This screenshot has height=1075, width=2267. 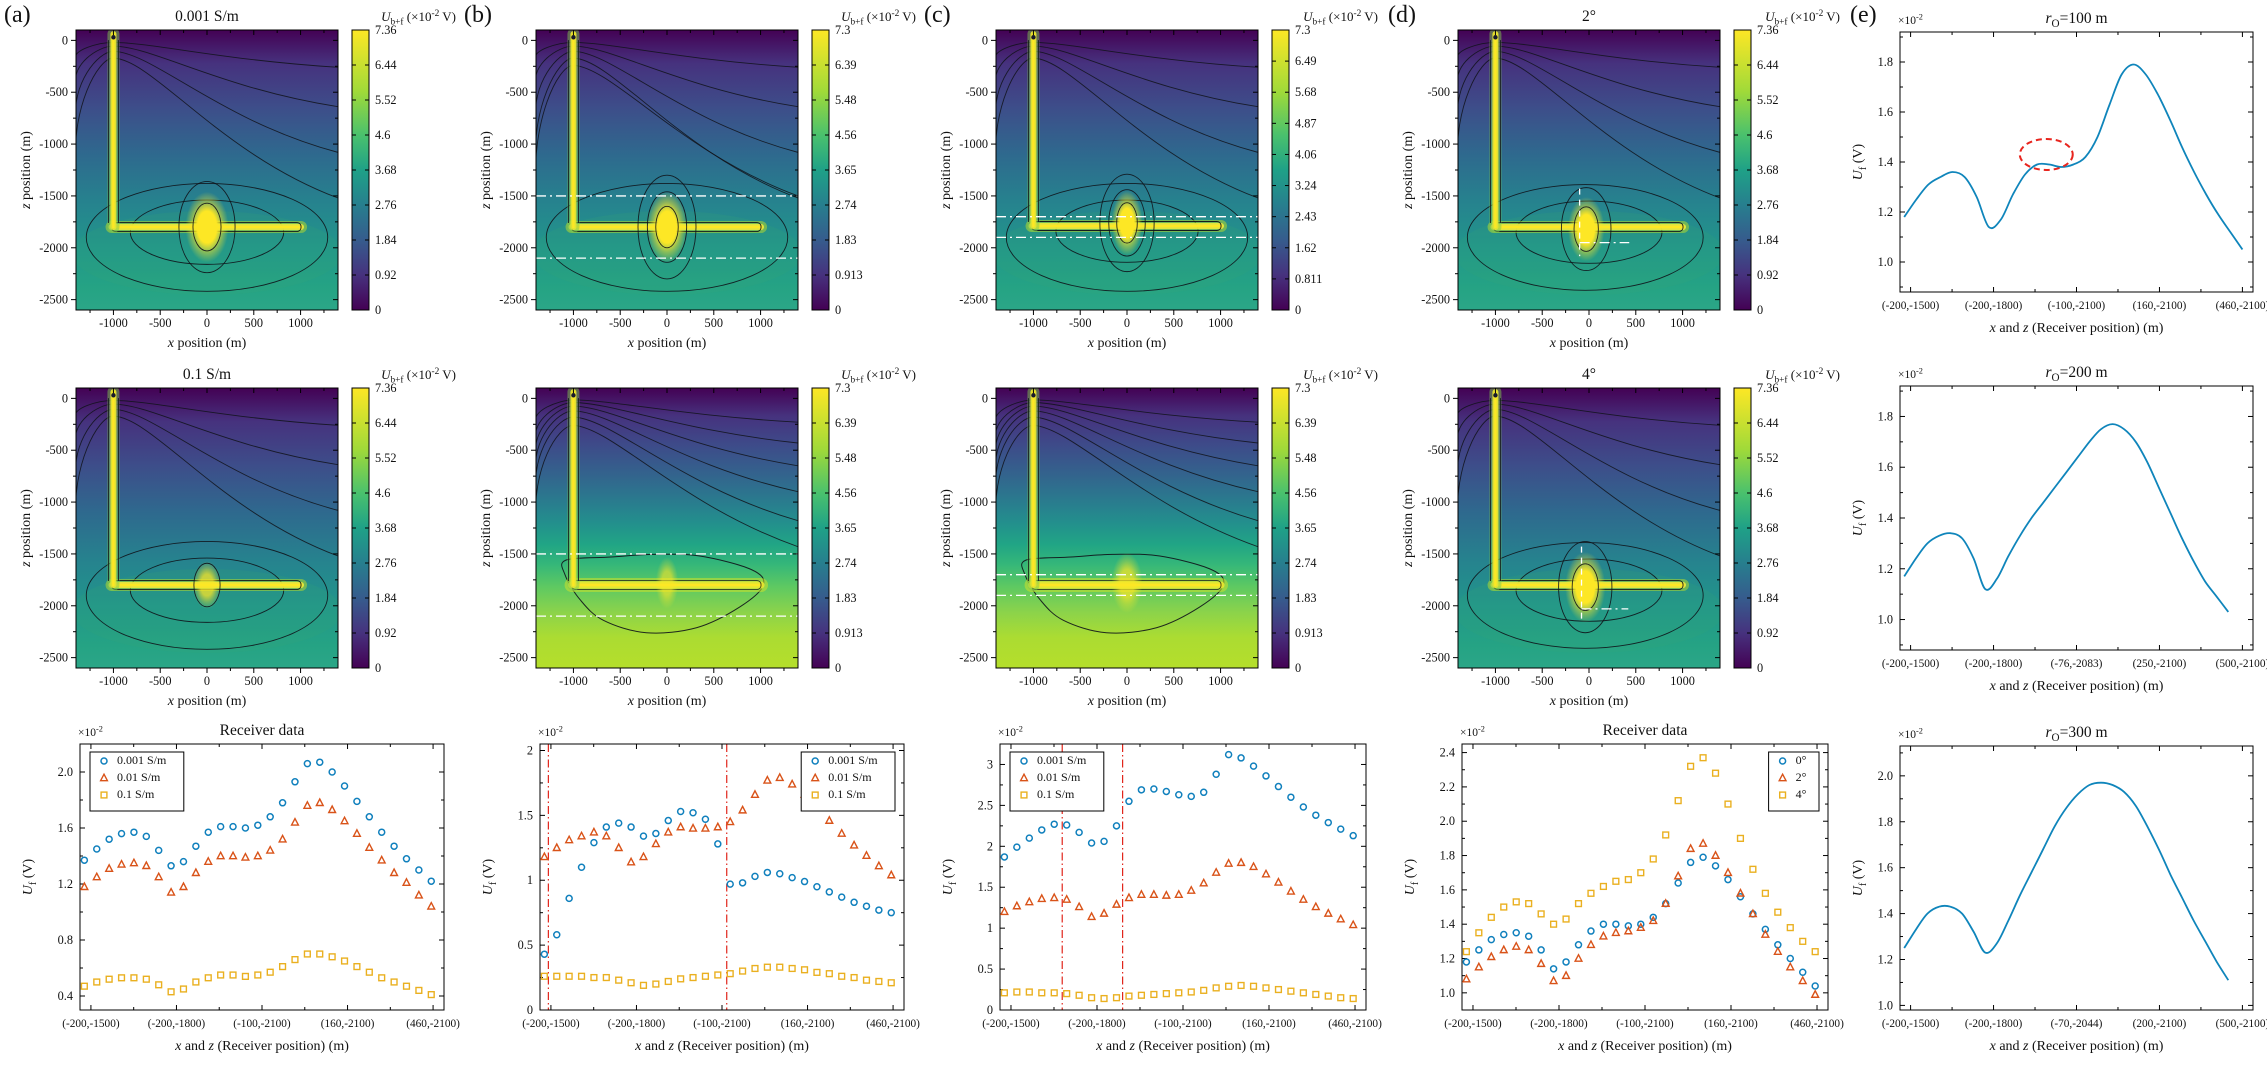 What do you see at coordinates (878, 376) in the screenshot?
I see `svg-text: Ub+f (×10-2 V)` at bounding box center [878, 376].